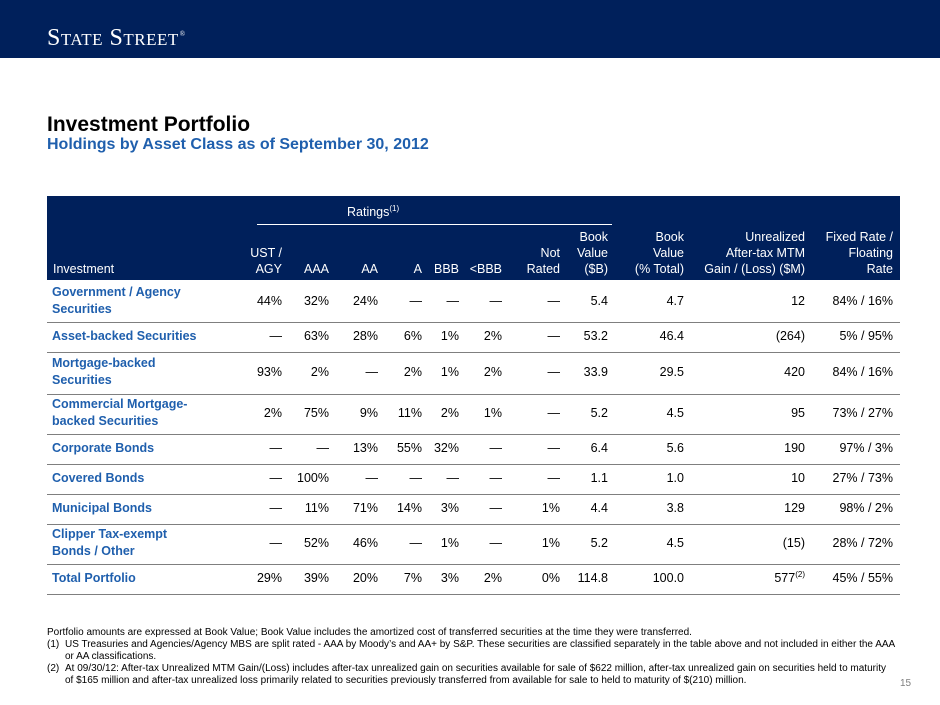 The height and width of the screenshot is (705, 940). I want to click on cell-bbb: 3%, so click(449, 577).